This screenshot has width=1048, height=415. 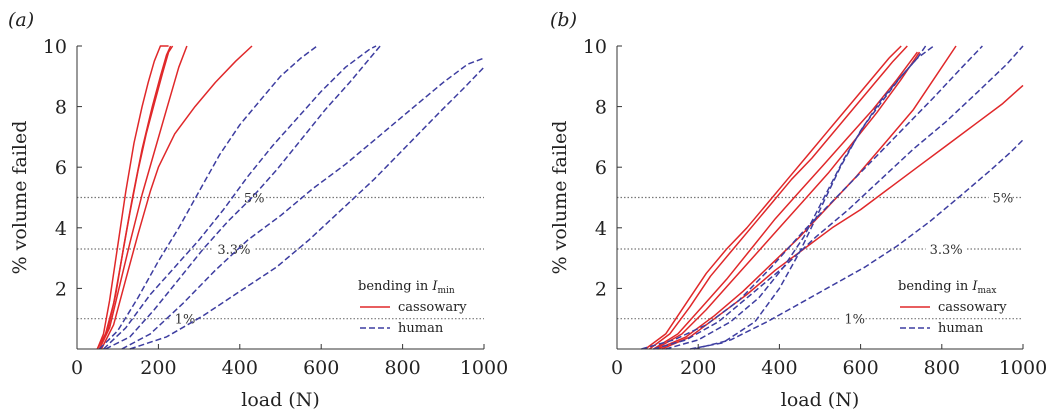 I want to click on panel-label: (b), so click(x=563, y=20).